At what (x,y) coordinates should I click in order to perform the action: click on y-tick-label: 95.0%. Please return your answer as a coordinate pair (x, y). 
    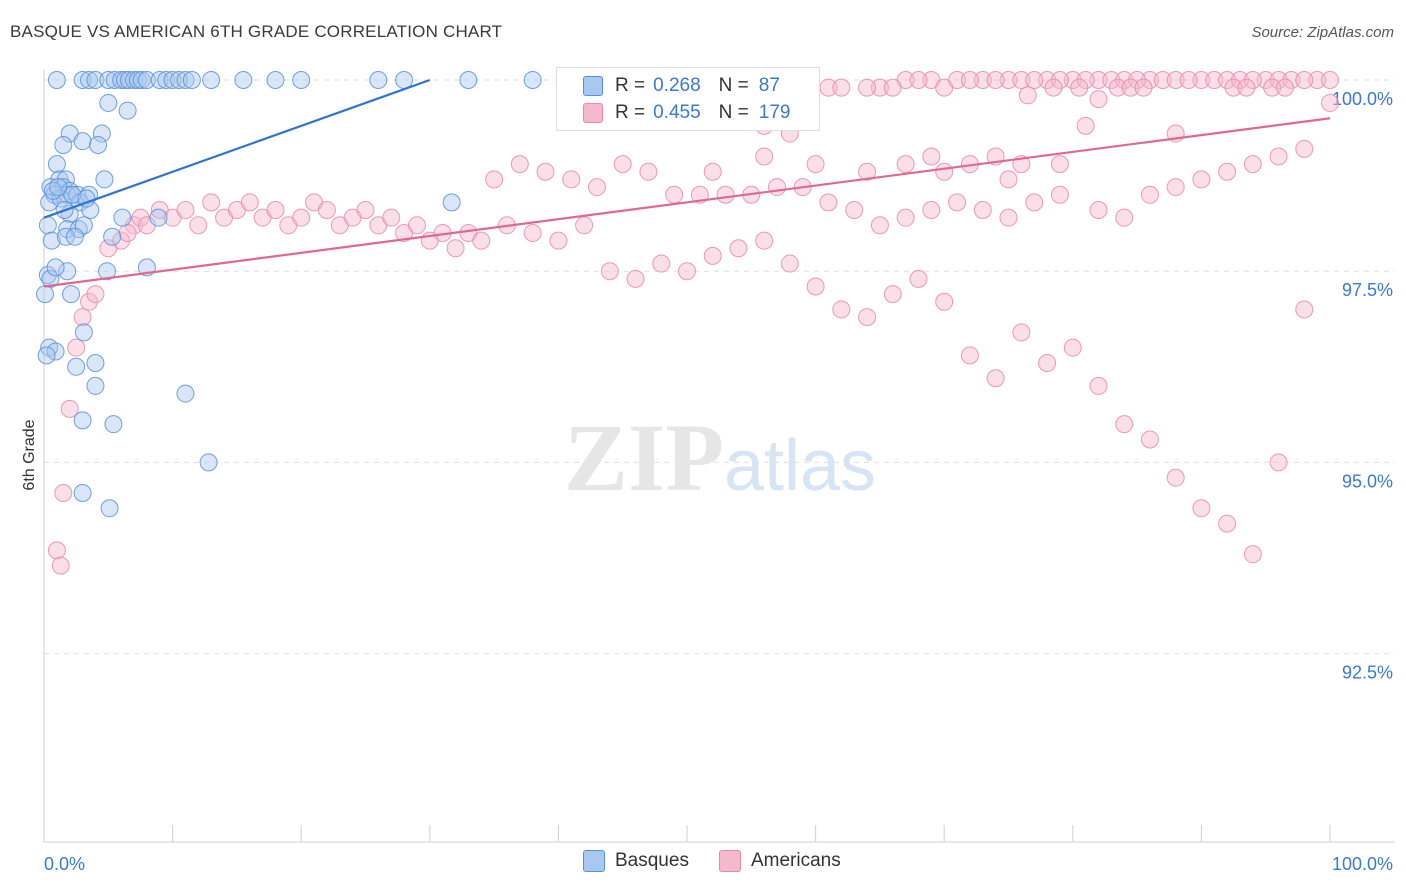
    Looking at the image, I should click on (1367, 481).